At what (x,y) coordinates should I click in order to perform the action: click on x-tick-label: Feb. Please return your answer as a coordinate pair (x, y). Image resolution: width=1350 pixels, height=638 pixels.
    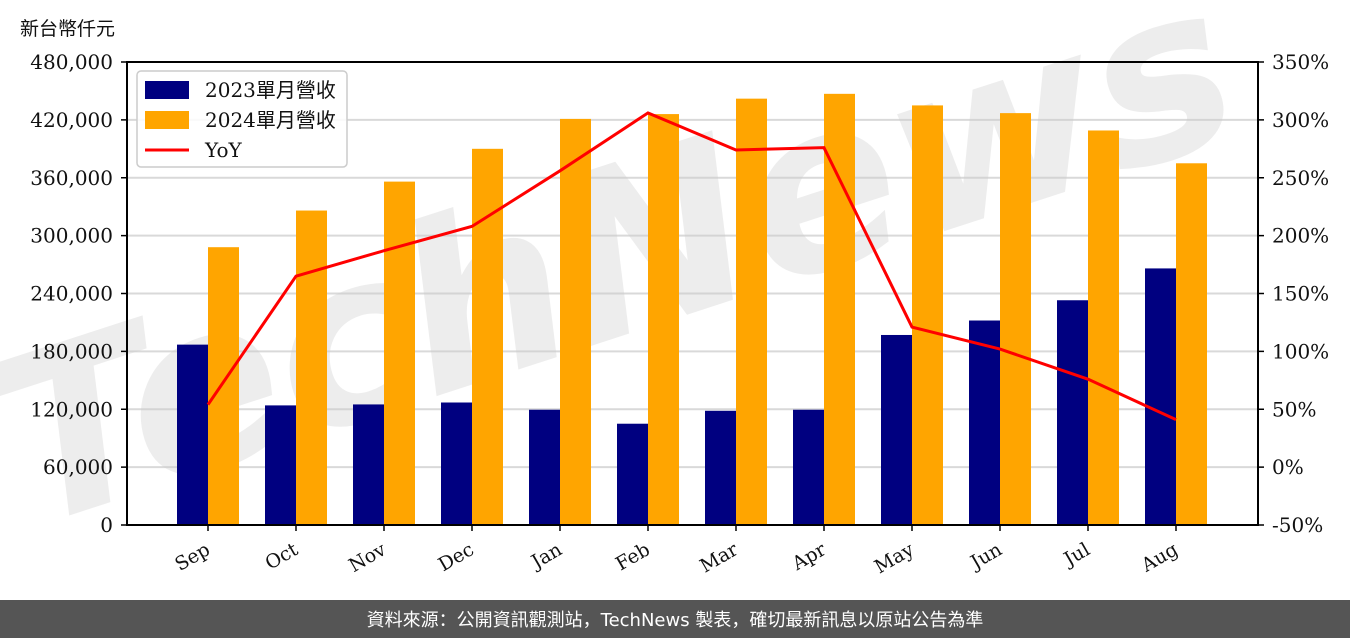
    Looking at the image, I should click on (633, 556).